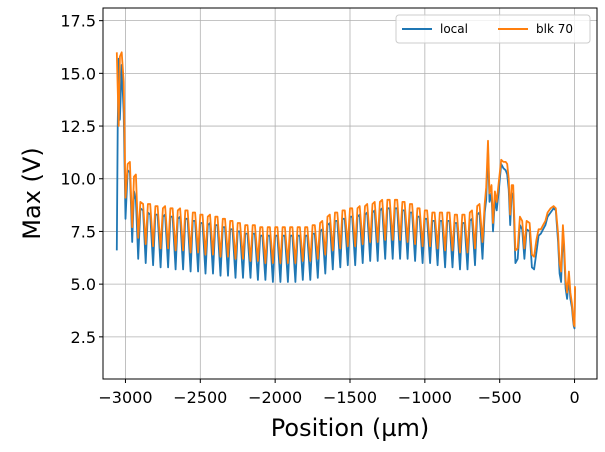 This screenshot has height=452, width=605. I want to click on y-tick-label: 2.5, so click(83, 337).